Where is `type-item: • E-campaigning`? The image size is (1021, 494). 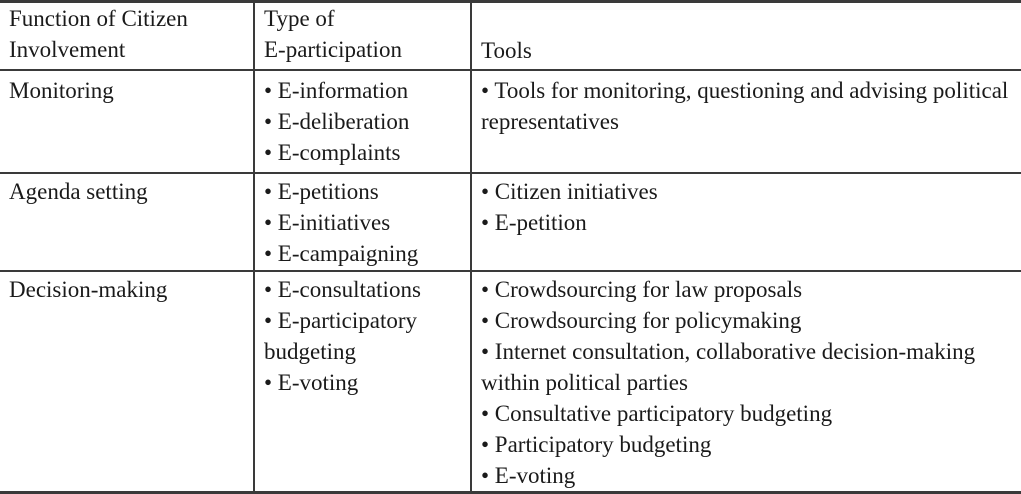
type-item: • E-campaigning is located at coordinates (341, 253).